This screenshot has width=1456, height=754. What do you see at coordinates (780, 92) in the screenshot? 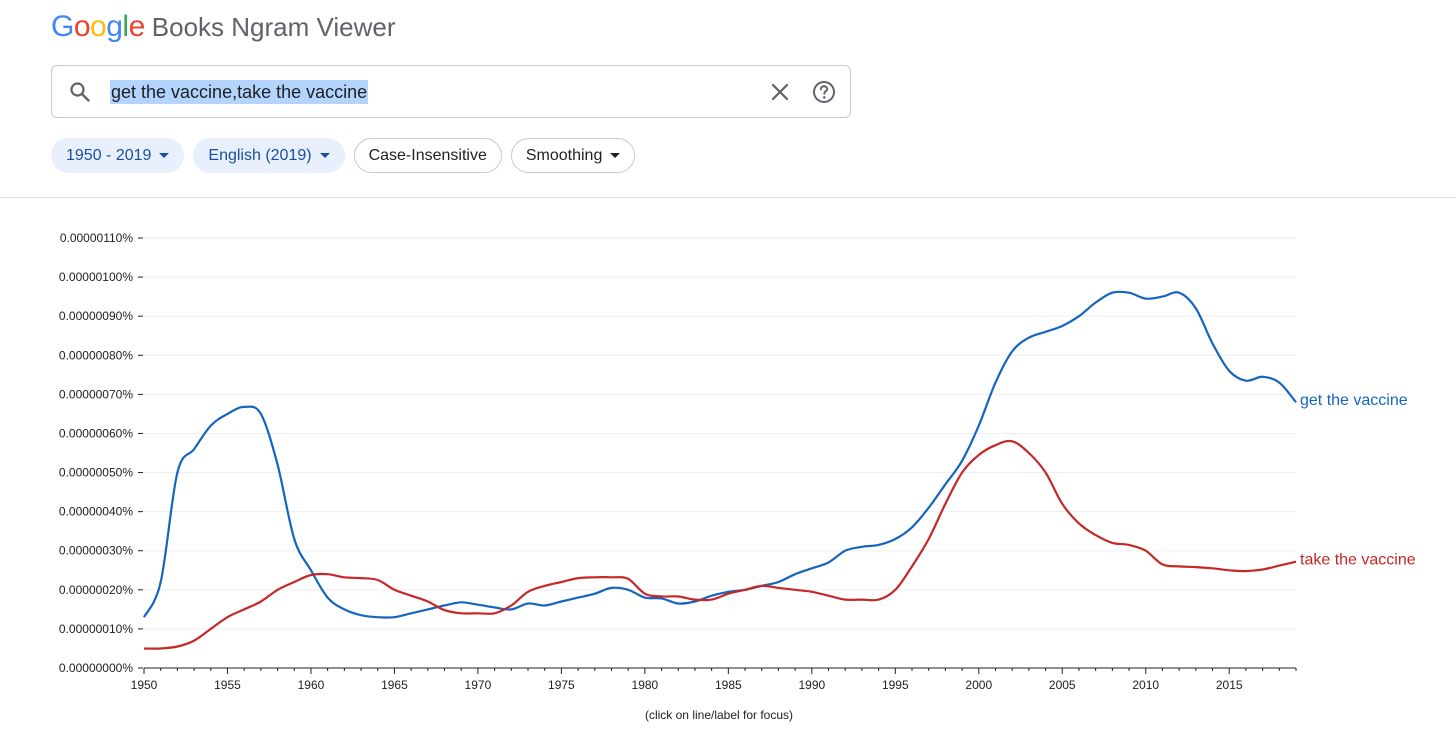
I see `close-icon` at bounding box center [780, 92].